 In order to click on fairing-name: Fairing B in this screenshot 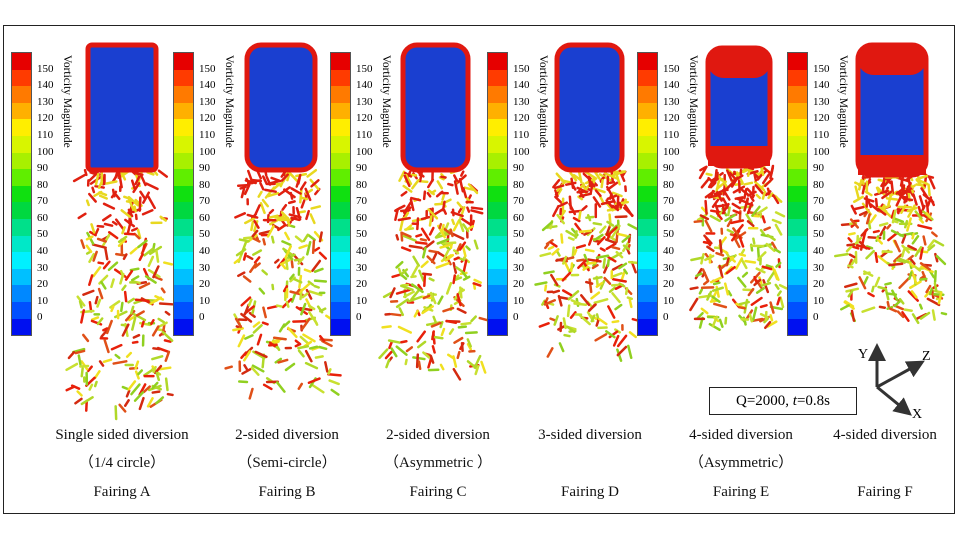, I will do `click(287, 492)`.